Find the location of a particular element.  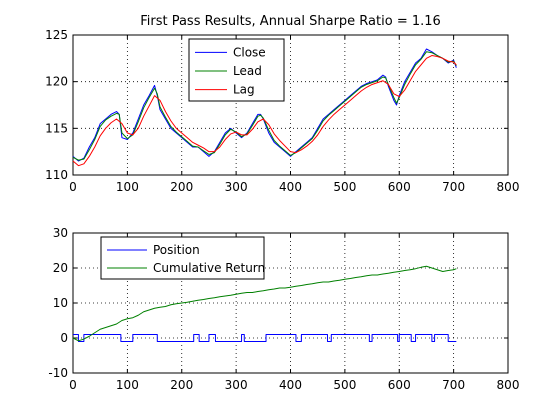

position-y-tick-label: 30 is located at coordinates (60, 233).